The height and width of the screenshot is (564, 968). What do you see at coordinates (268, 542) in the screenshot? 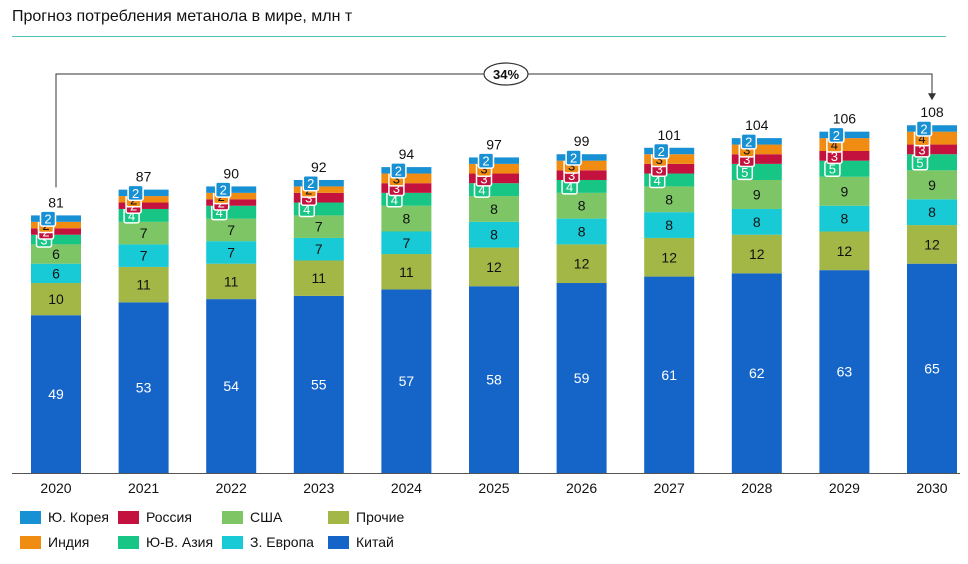
I see `legend-item-europe: З. Европа` at bounding box center [268, 542].